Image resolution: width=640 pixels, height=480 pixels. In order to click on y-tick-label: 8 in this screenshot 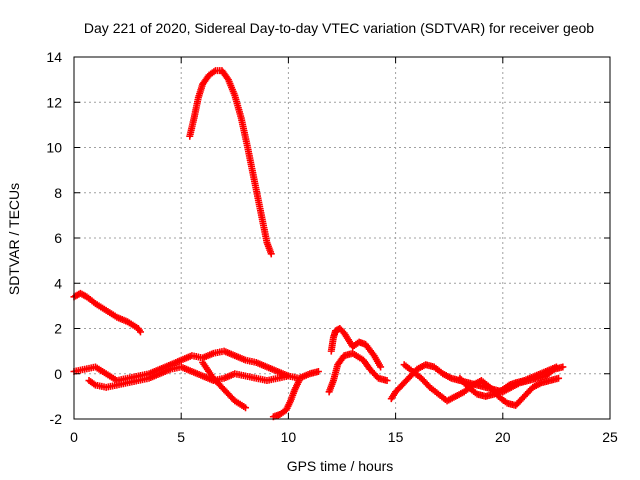, I will do `click(58, 193)`.